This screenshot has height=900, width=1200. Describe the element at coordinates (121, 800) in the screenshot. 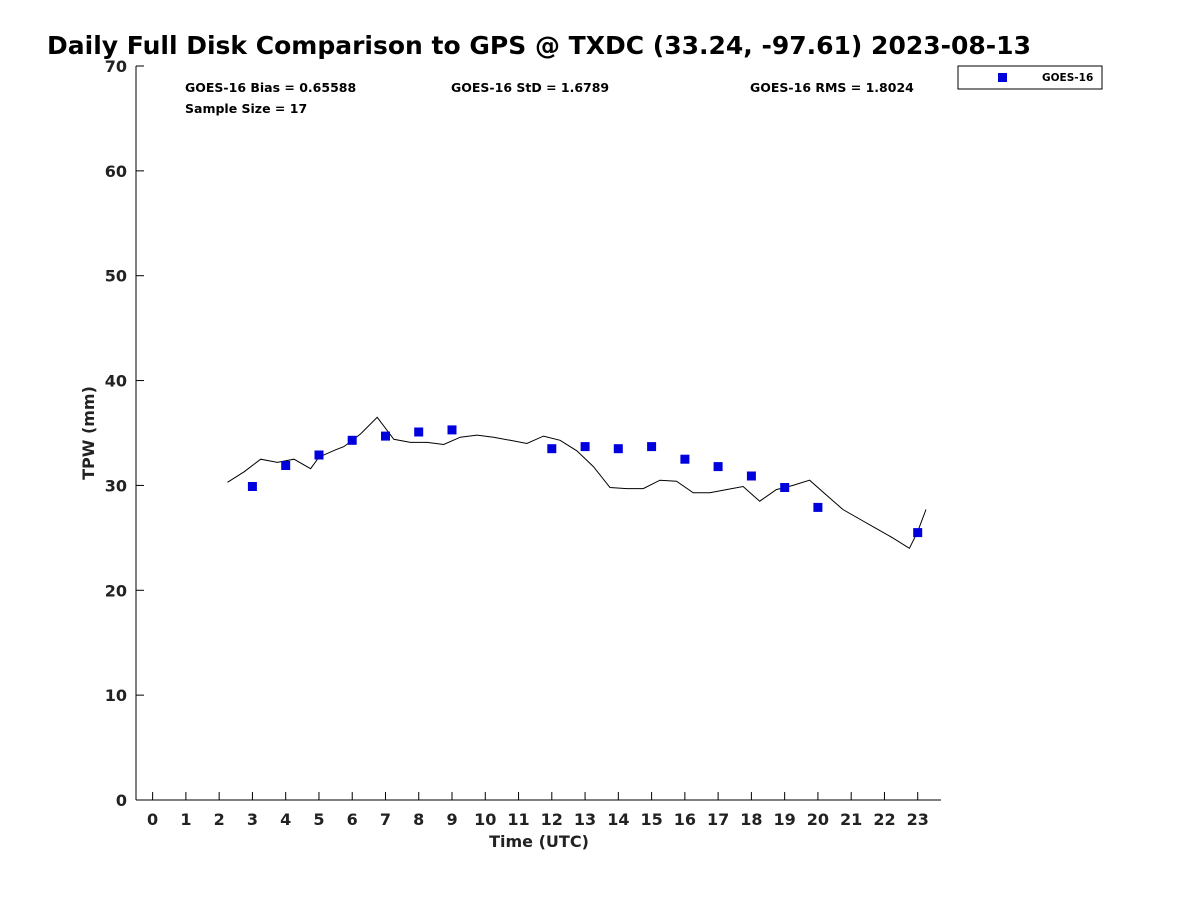

I see `y-tick-label: 0` at that location.